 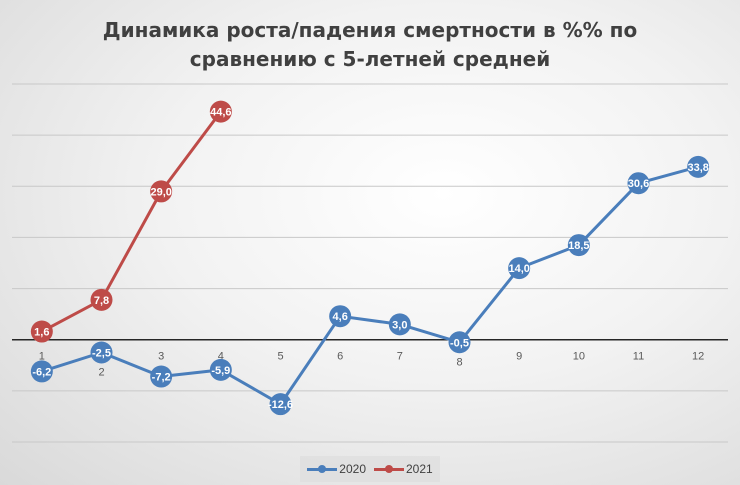 What do you see at coordinates (132, 221) in the screenshot?
I see `series-line-2021` at bounding box center [132, 221].